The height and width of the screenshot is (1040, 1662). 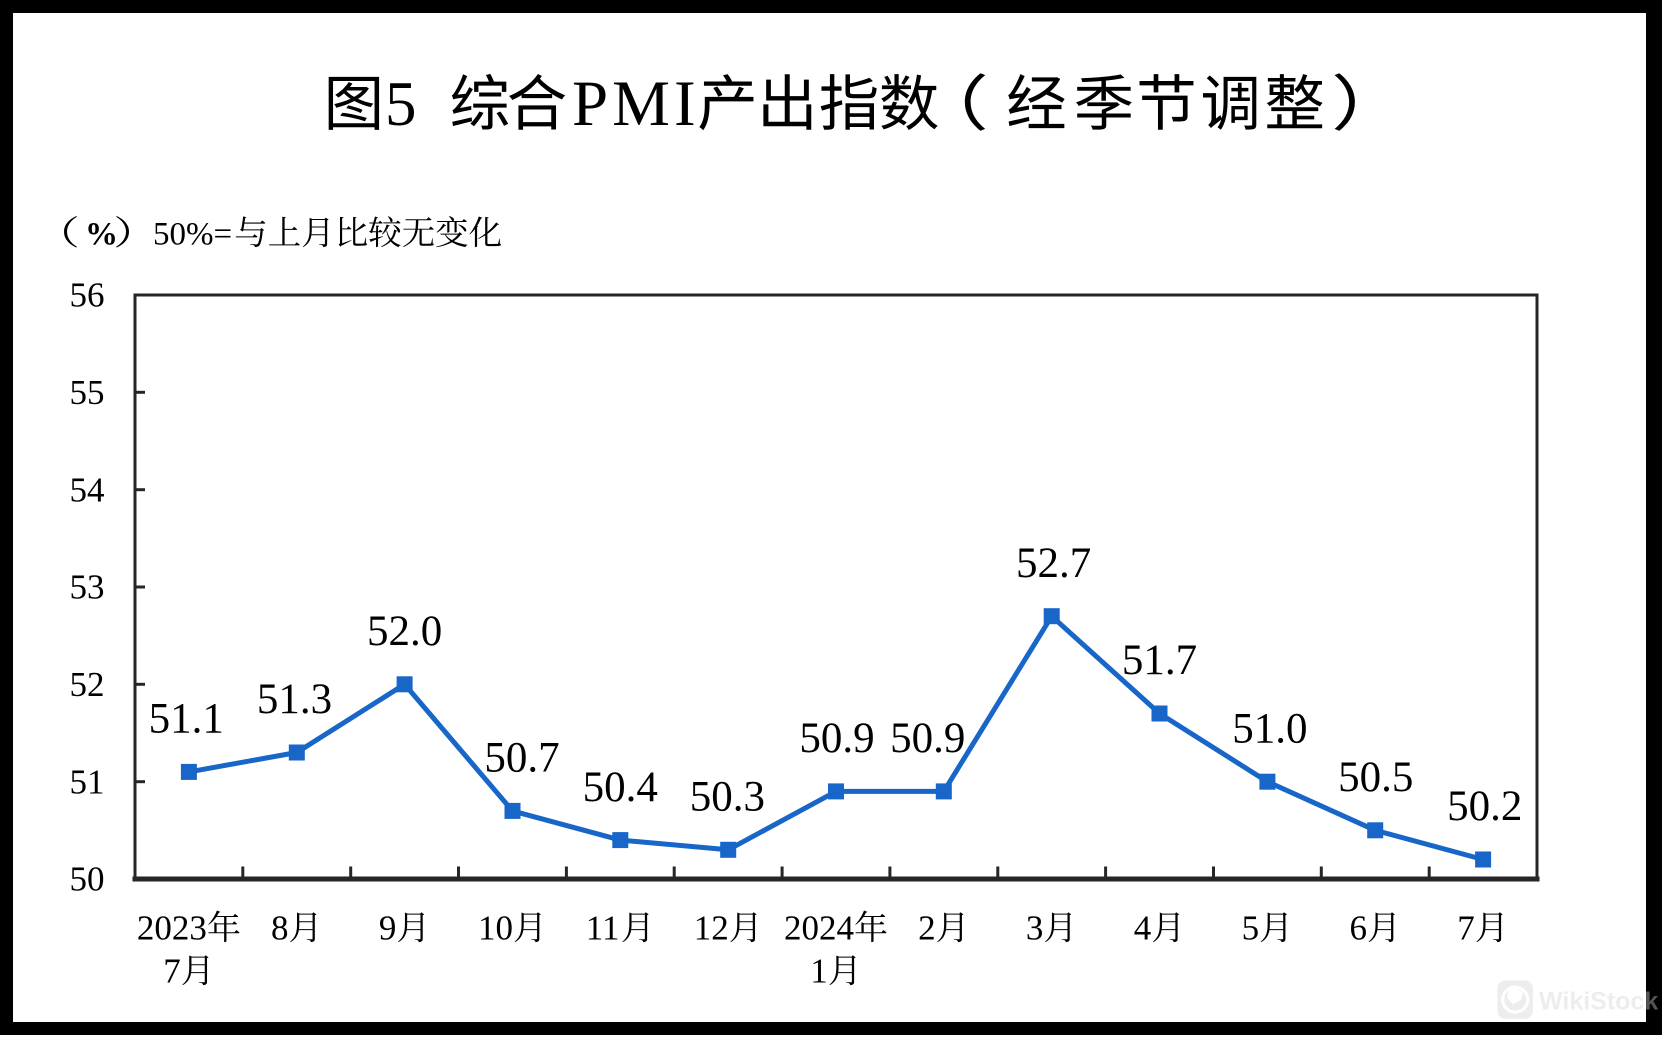 I want to click on svg-text: 2, so click(x=927, y=928).